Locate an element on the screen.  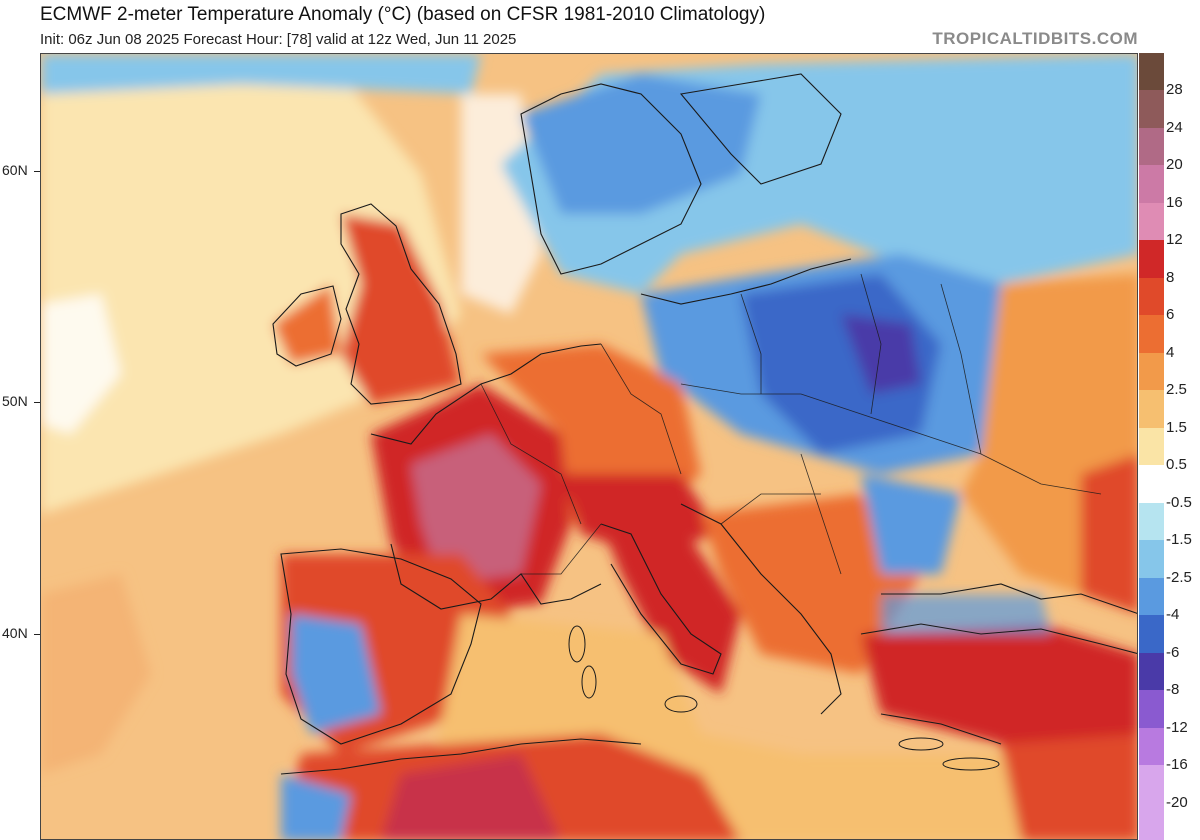
colorbar-level-label: -4 is located at coordinates (1173, 615).